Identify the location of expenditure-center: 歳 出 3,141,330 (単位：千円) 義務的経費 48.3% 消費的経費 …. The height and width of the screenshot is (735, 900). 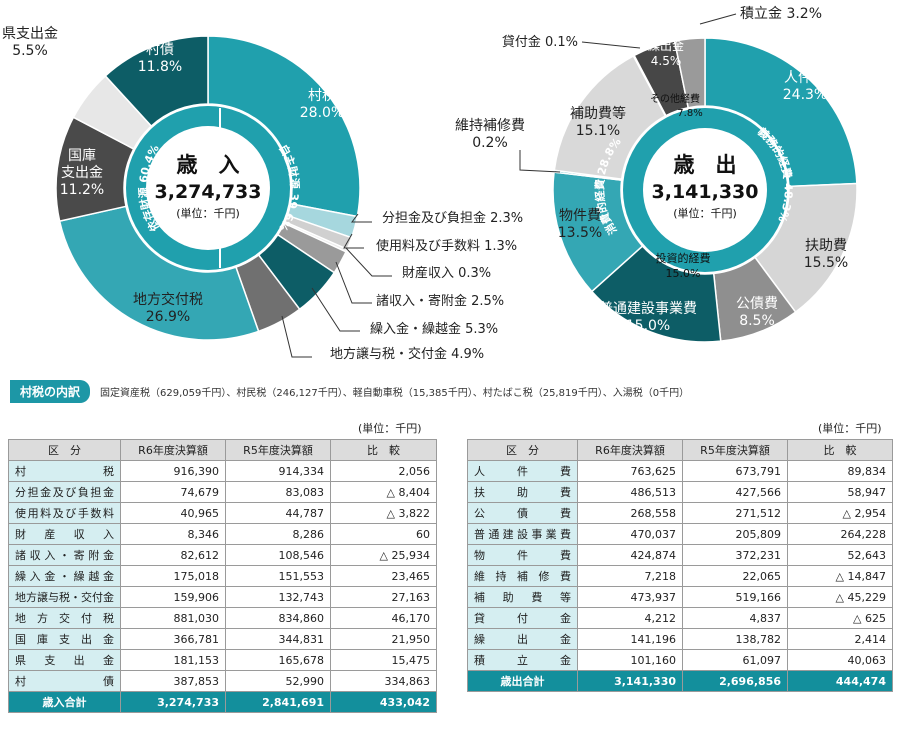
(693, 186).